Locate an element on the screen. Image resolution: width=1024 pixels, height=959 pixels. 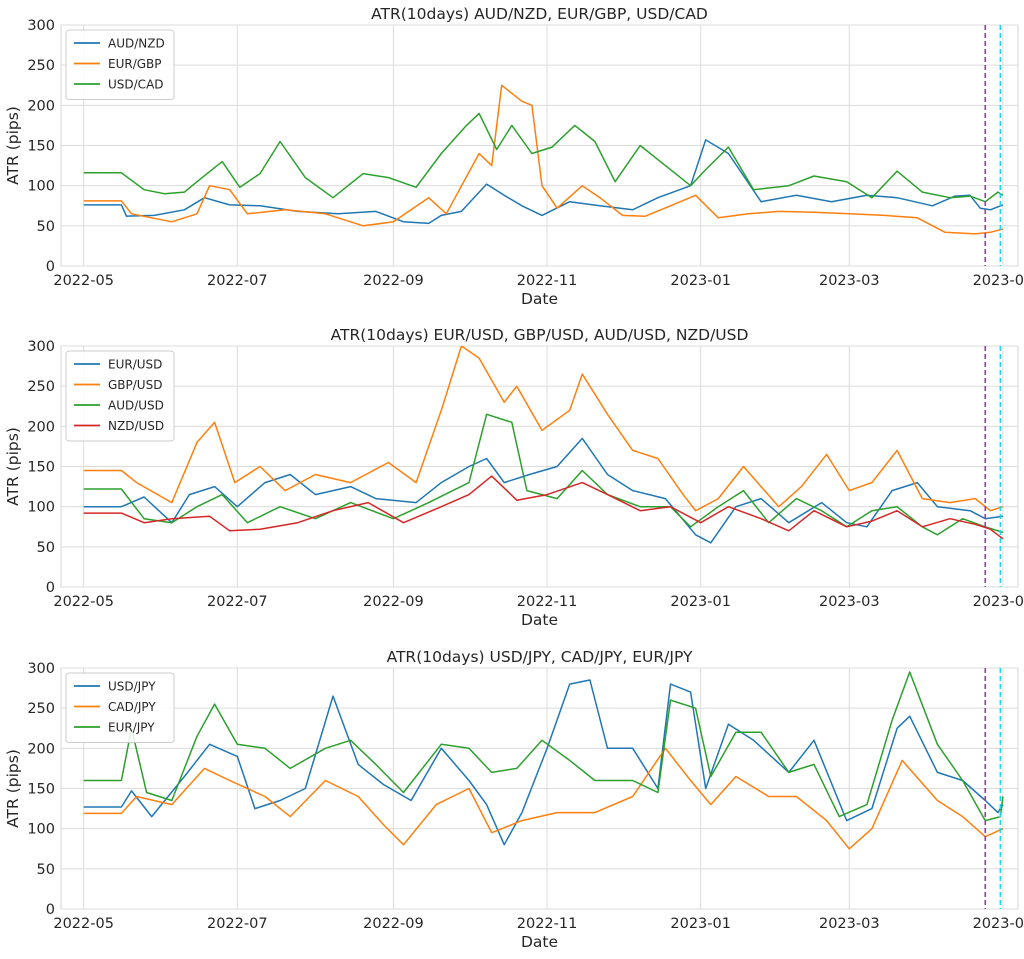
series-line-eur-usd is located at coordinates (543, 490).